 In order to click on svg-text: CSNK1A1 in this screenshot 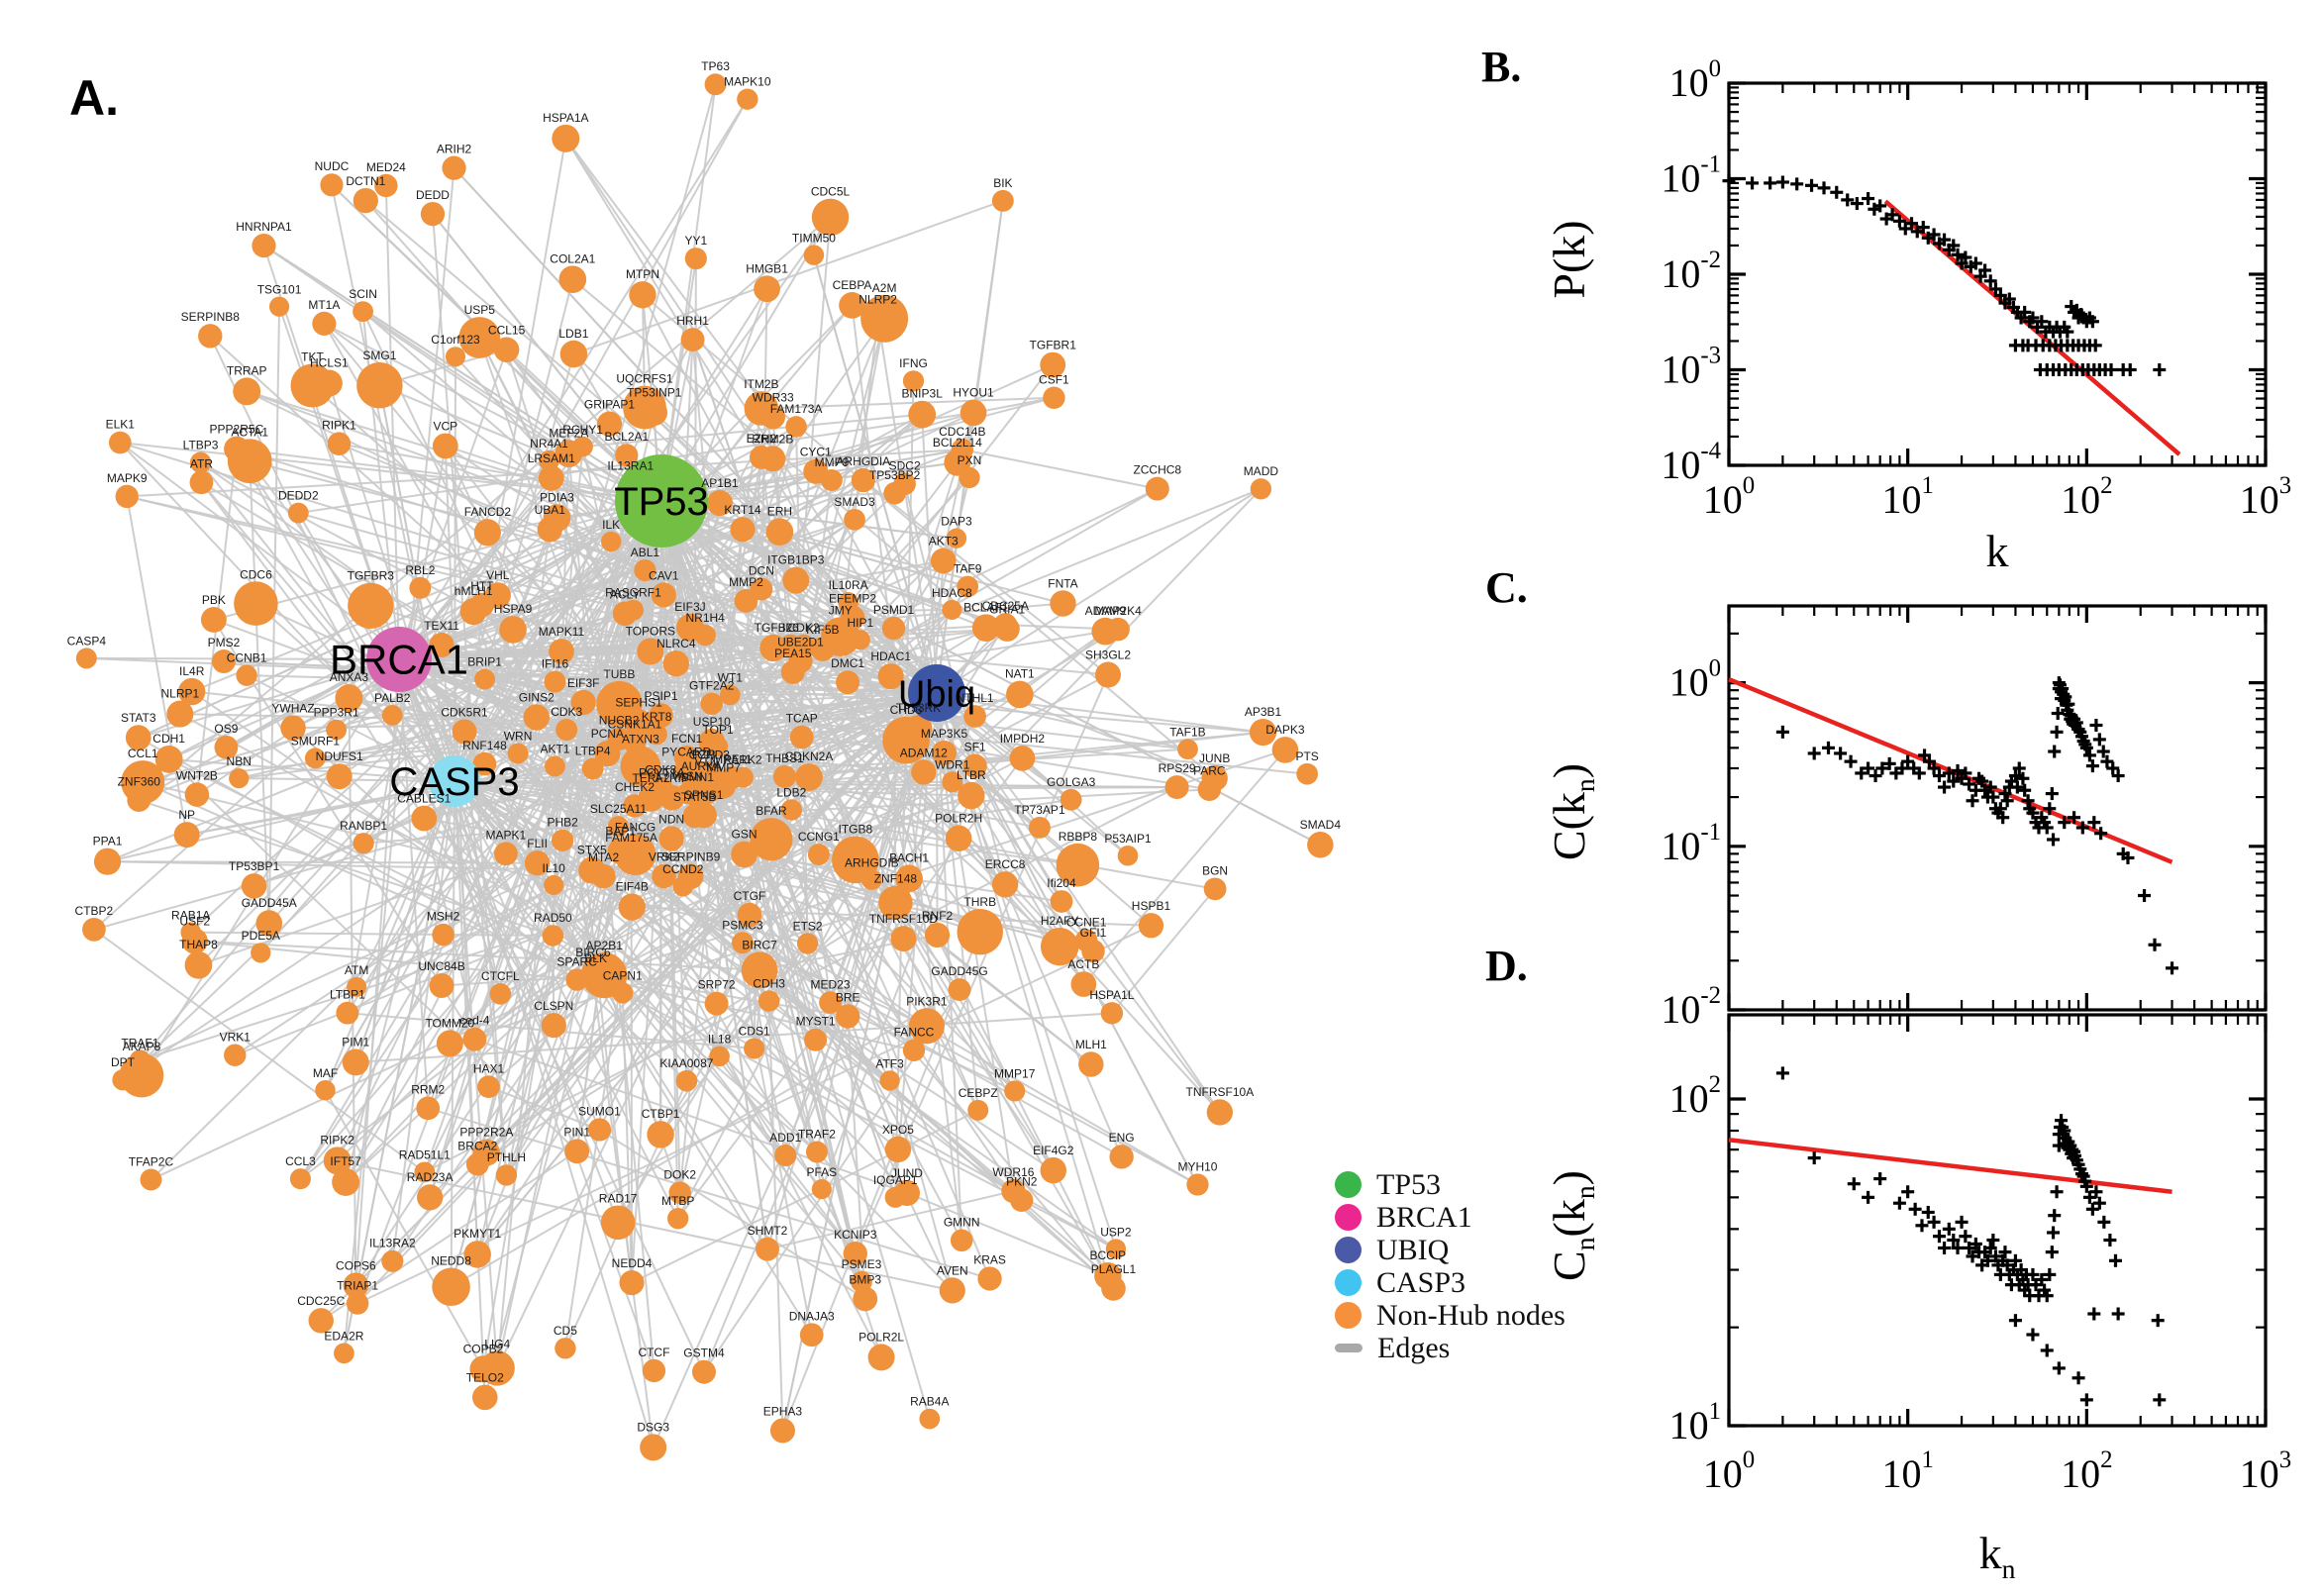, I will do `click(635, 724)`.